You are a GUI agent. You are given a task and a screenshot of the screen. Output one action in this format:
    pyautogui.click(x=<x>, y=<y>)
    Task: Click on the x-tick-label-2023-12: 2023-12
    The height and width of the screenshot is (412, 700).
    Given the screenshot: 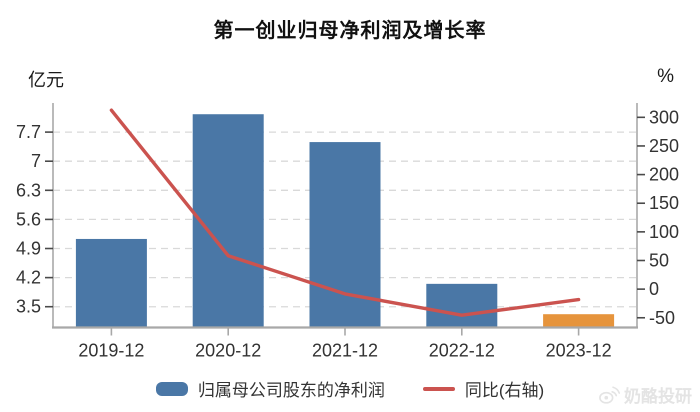 What is the action you would take?
    pyautogui.click(x=579, y=351)
    